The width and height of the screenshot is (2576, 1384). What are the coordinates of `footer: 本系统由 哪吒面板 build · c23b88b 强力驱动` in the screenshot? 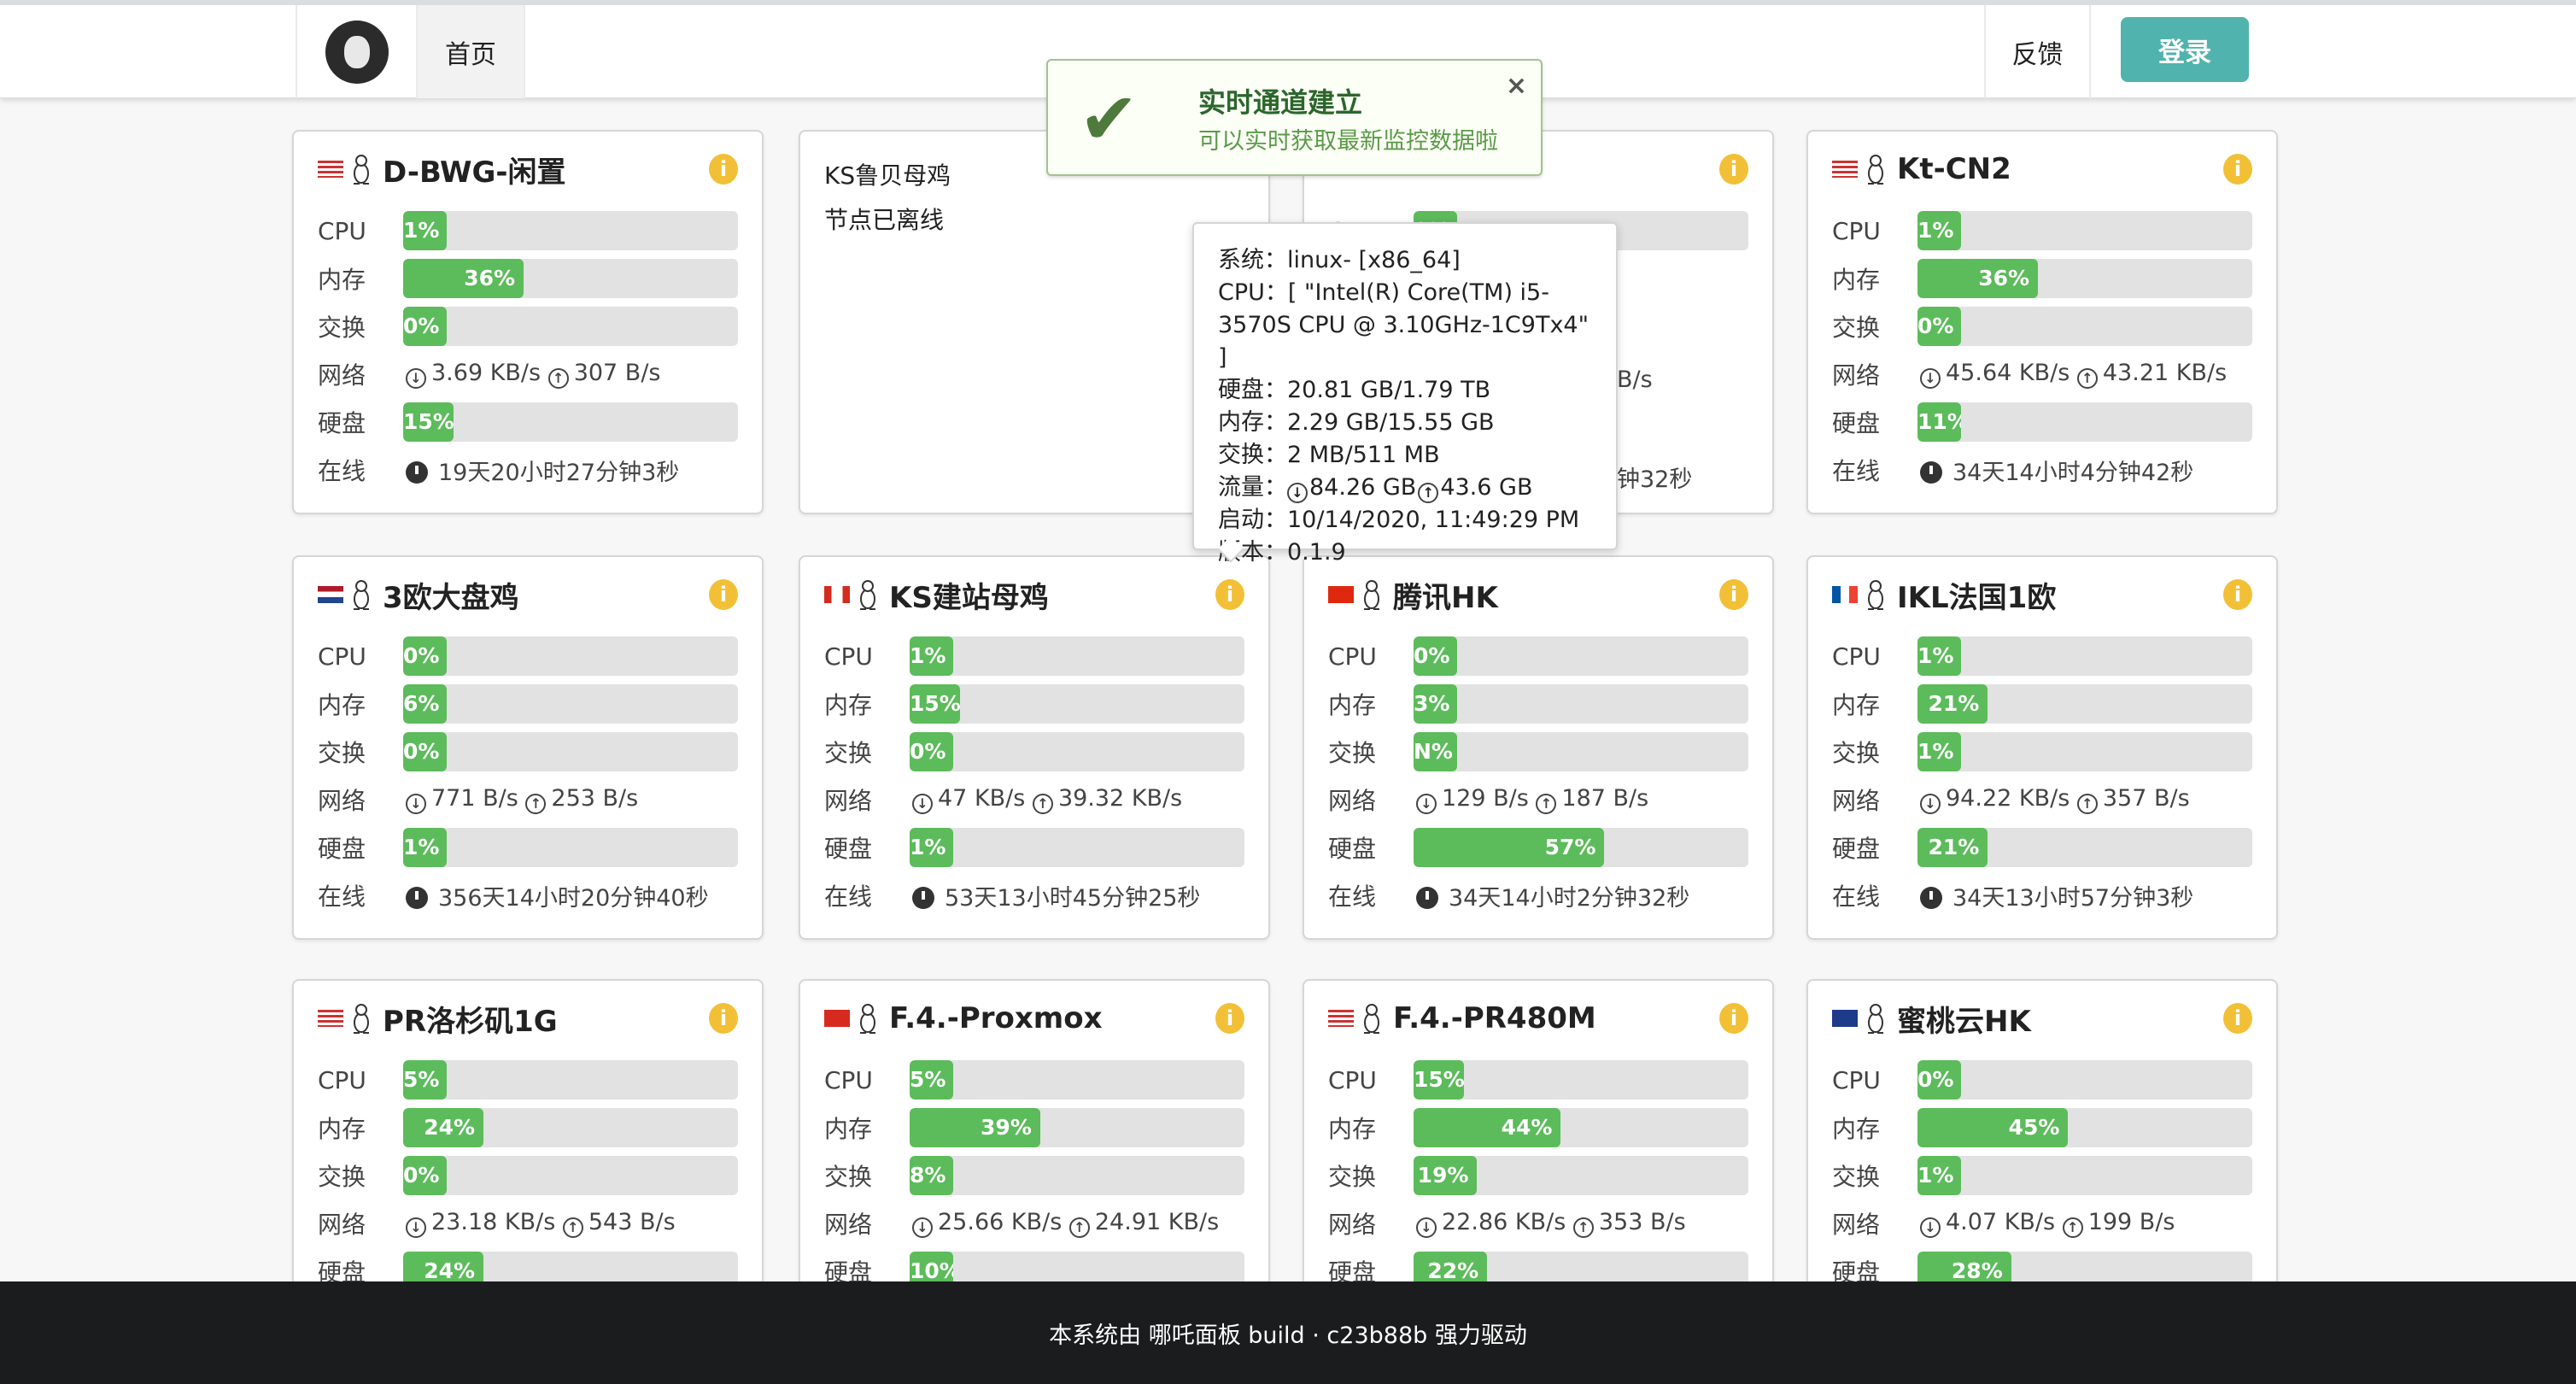 It's located at (1288, 1332).